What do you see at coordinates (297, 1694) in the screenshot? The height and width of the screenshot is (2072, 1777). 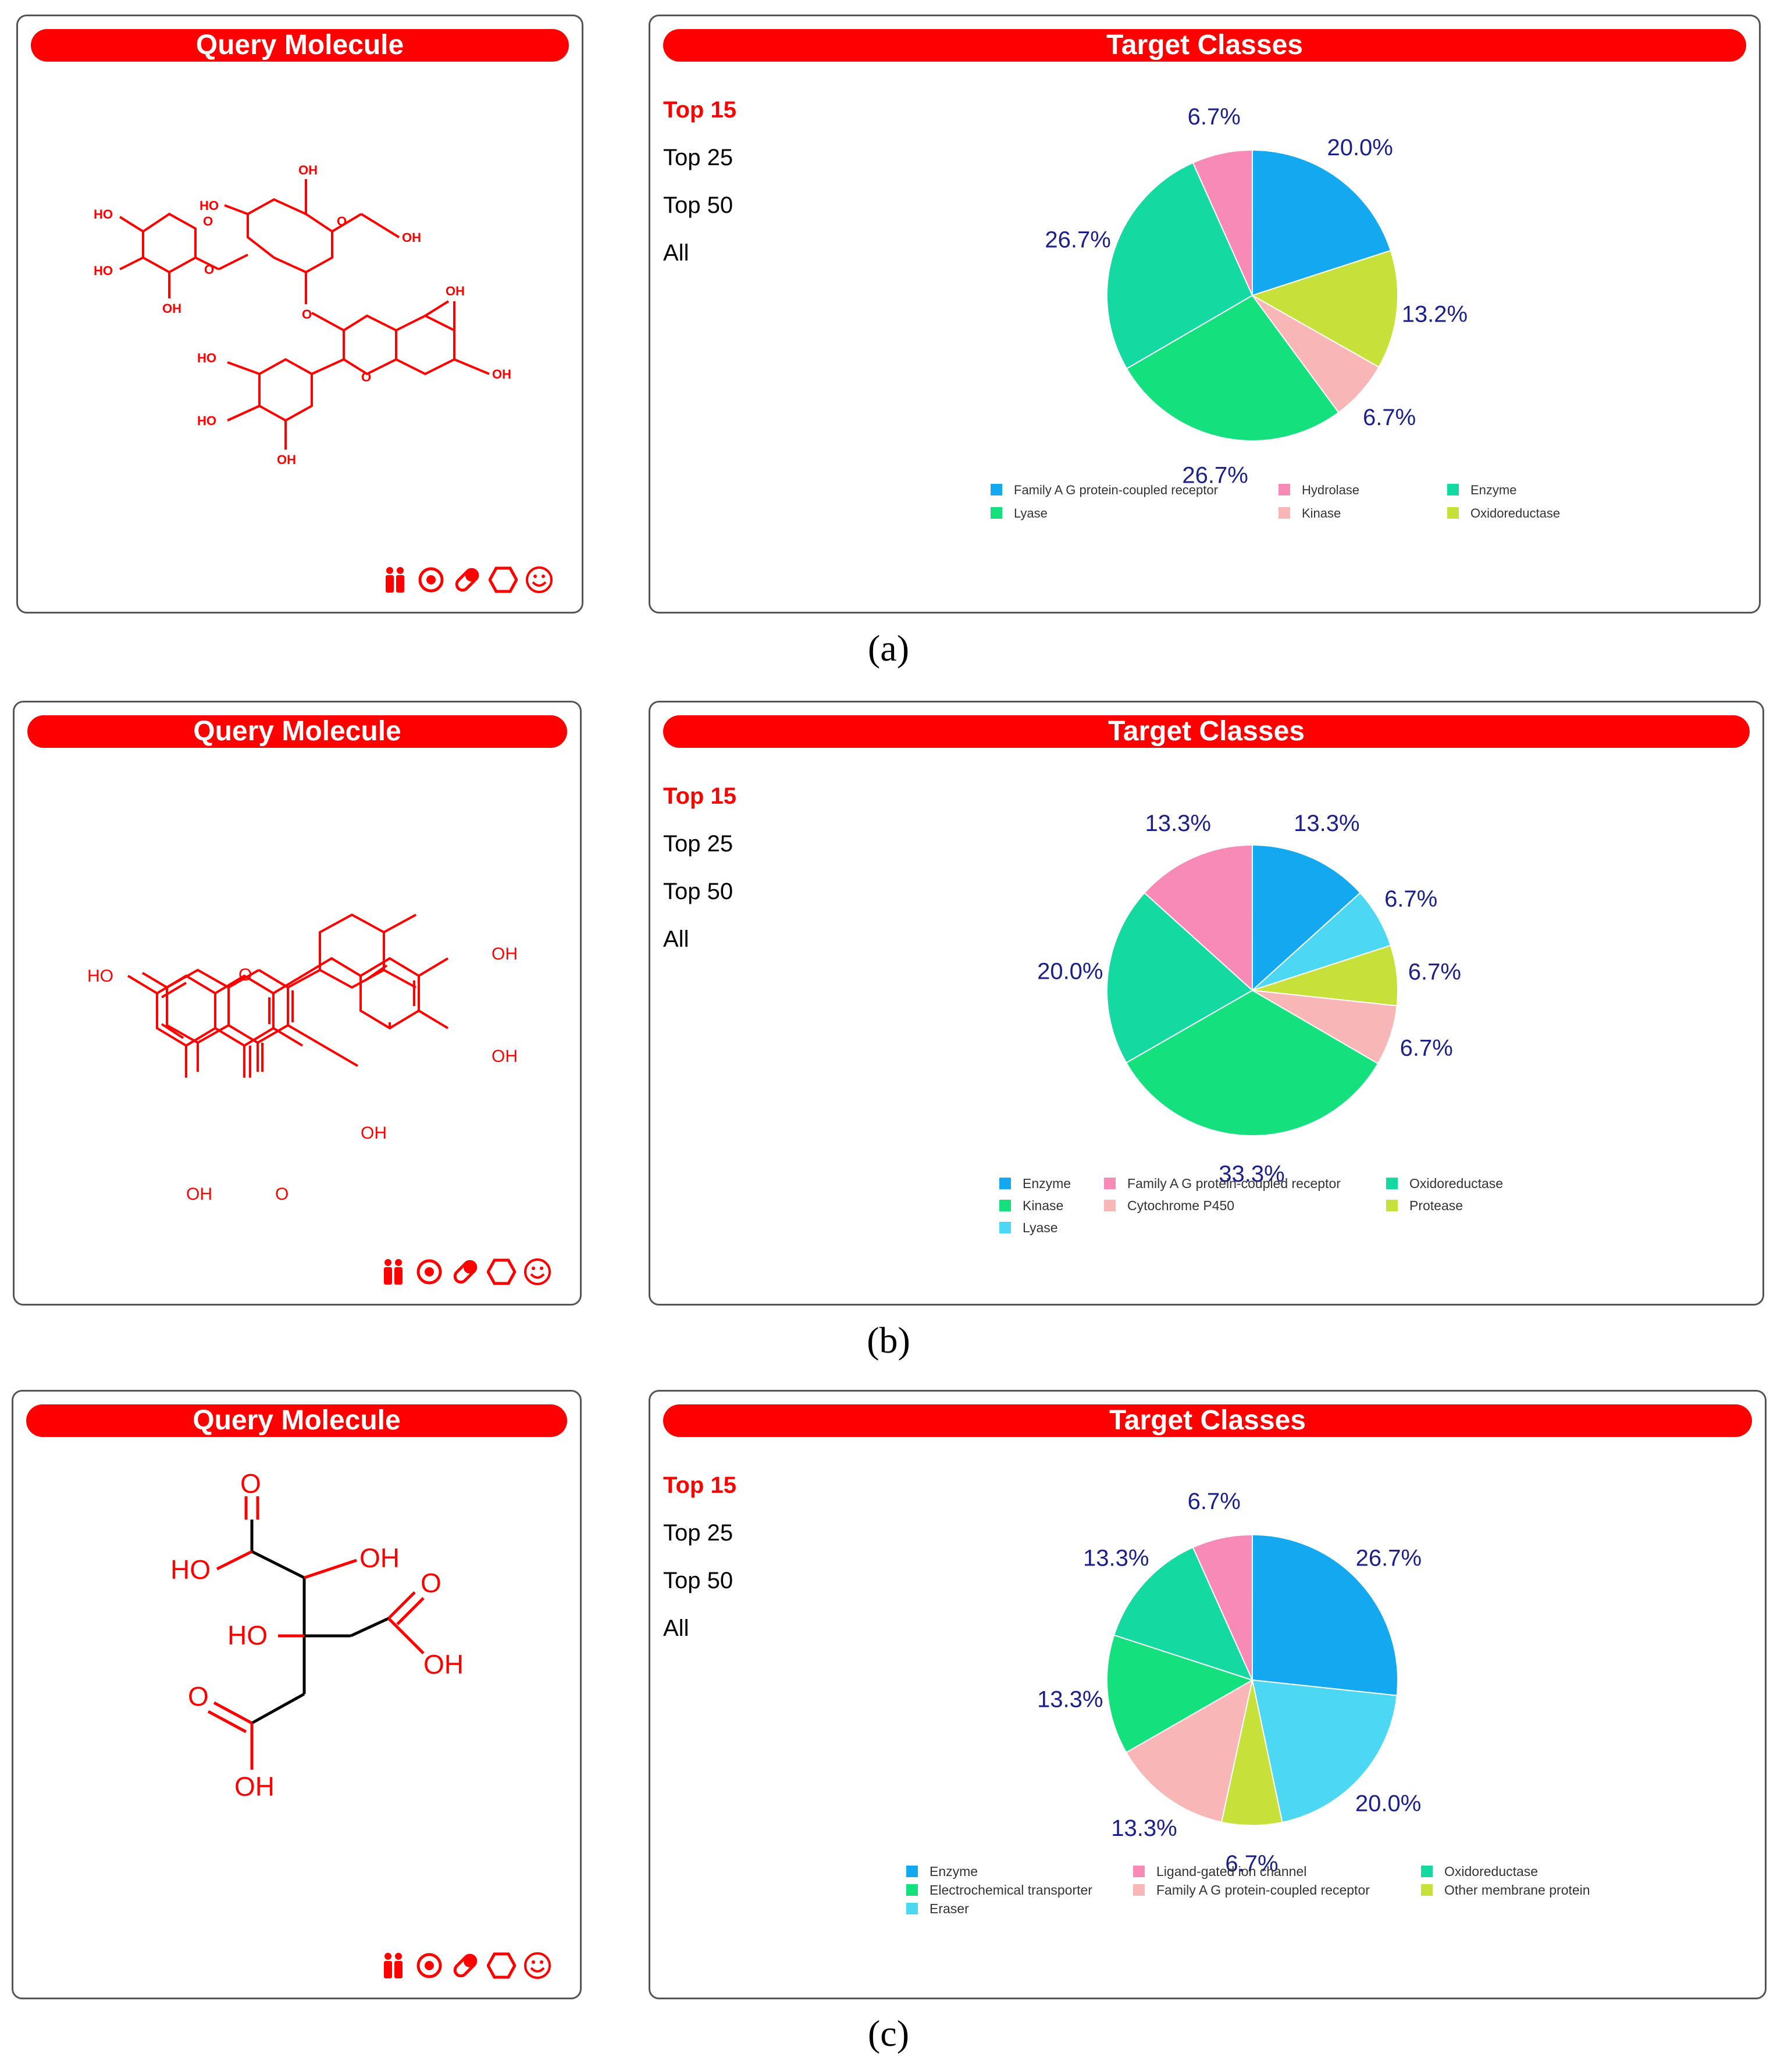 I see `query-molecule-panel-c: Query Molecule O HO OH HO O OH` at bounding box center [297, 1694].